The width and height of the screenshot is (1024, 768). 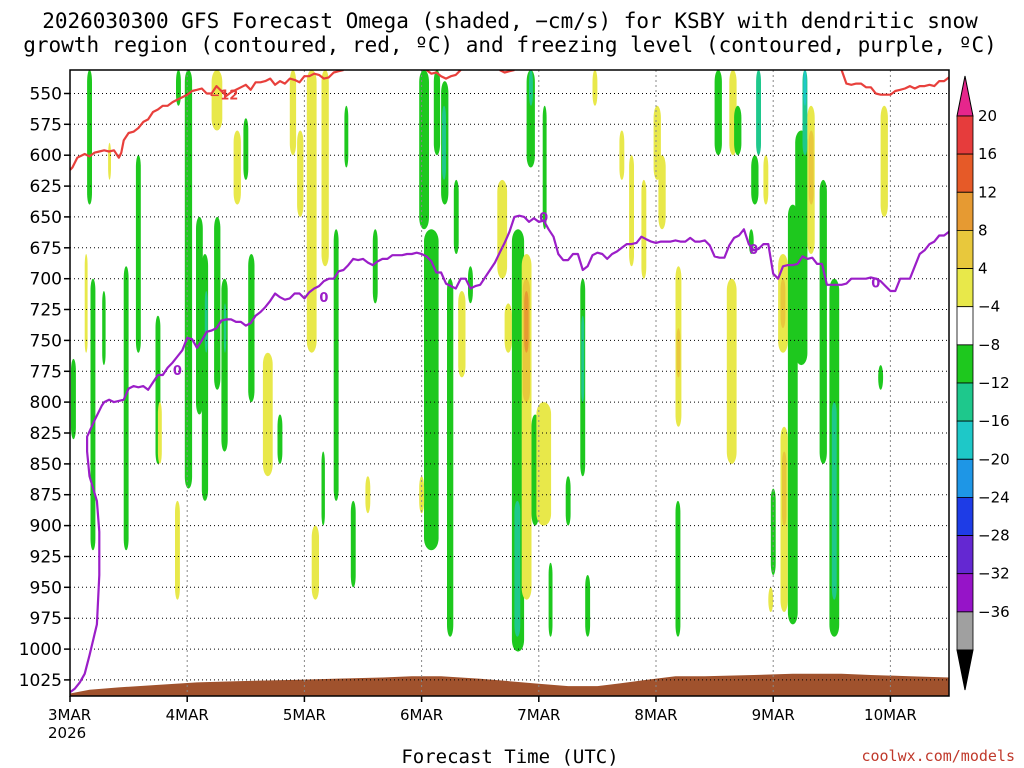 I want to click on colorbar-label: −4, so click(x=989, y=307).